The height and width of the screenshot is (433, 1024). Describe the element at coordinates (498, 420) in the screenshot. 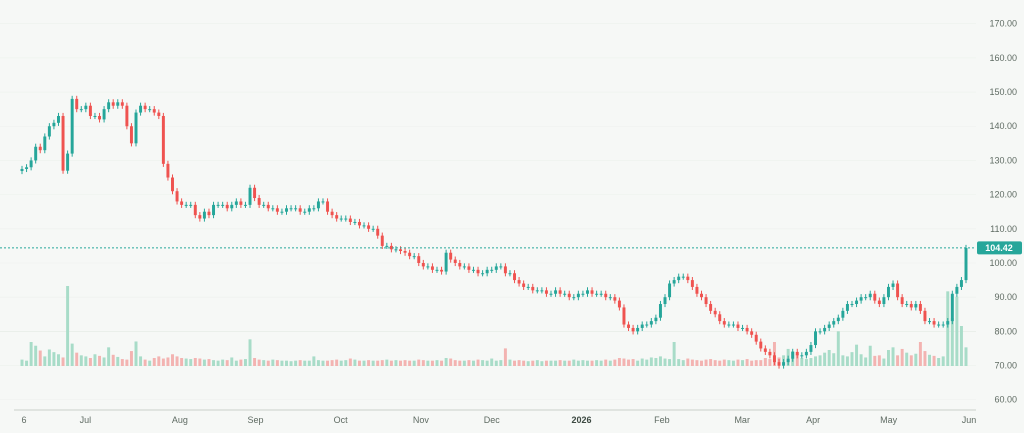

I see `time-axis: 6 Jul Aug Sep Oct Nov Dec 2026 Feb Mar Apr May Jun` at that location.